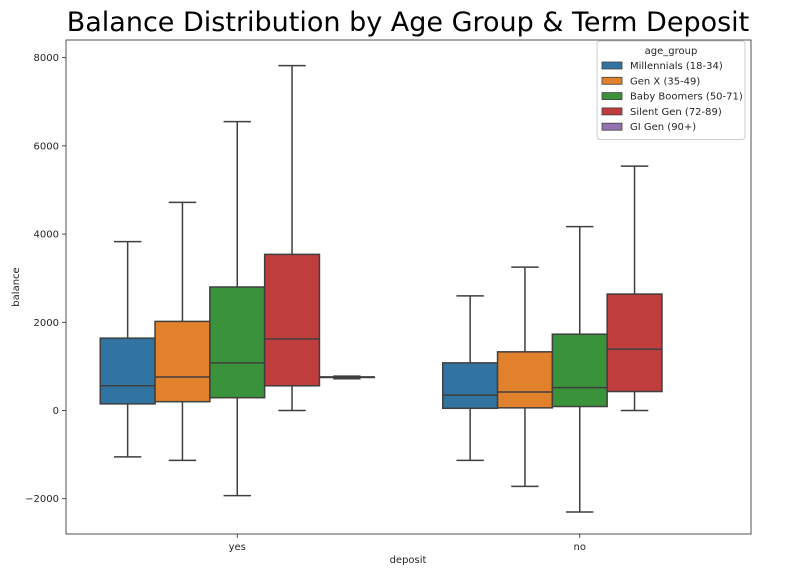 This screenshot has width=792, height=576. I want to click on x-tick-label: yes, so click(237, 547).